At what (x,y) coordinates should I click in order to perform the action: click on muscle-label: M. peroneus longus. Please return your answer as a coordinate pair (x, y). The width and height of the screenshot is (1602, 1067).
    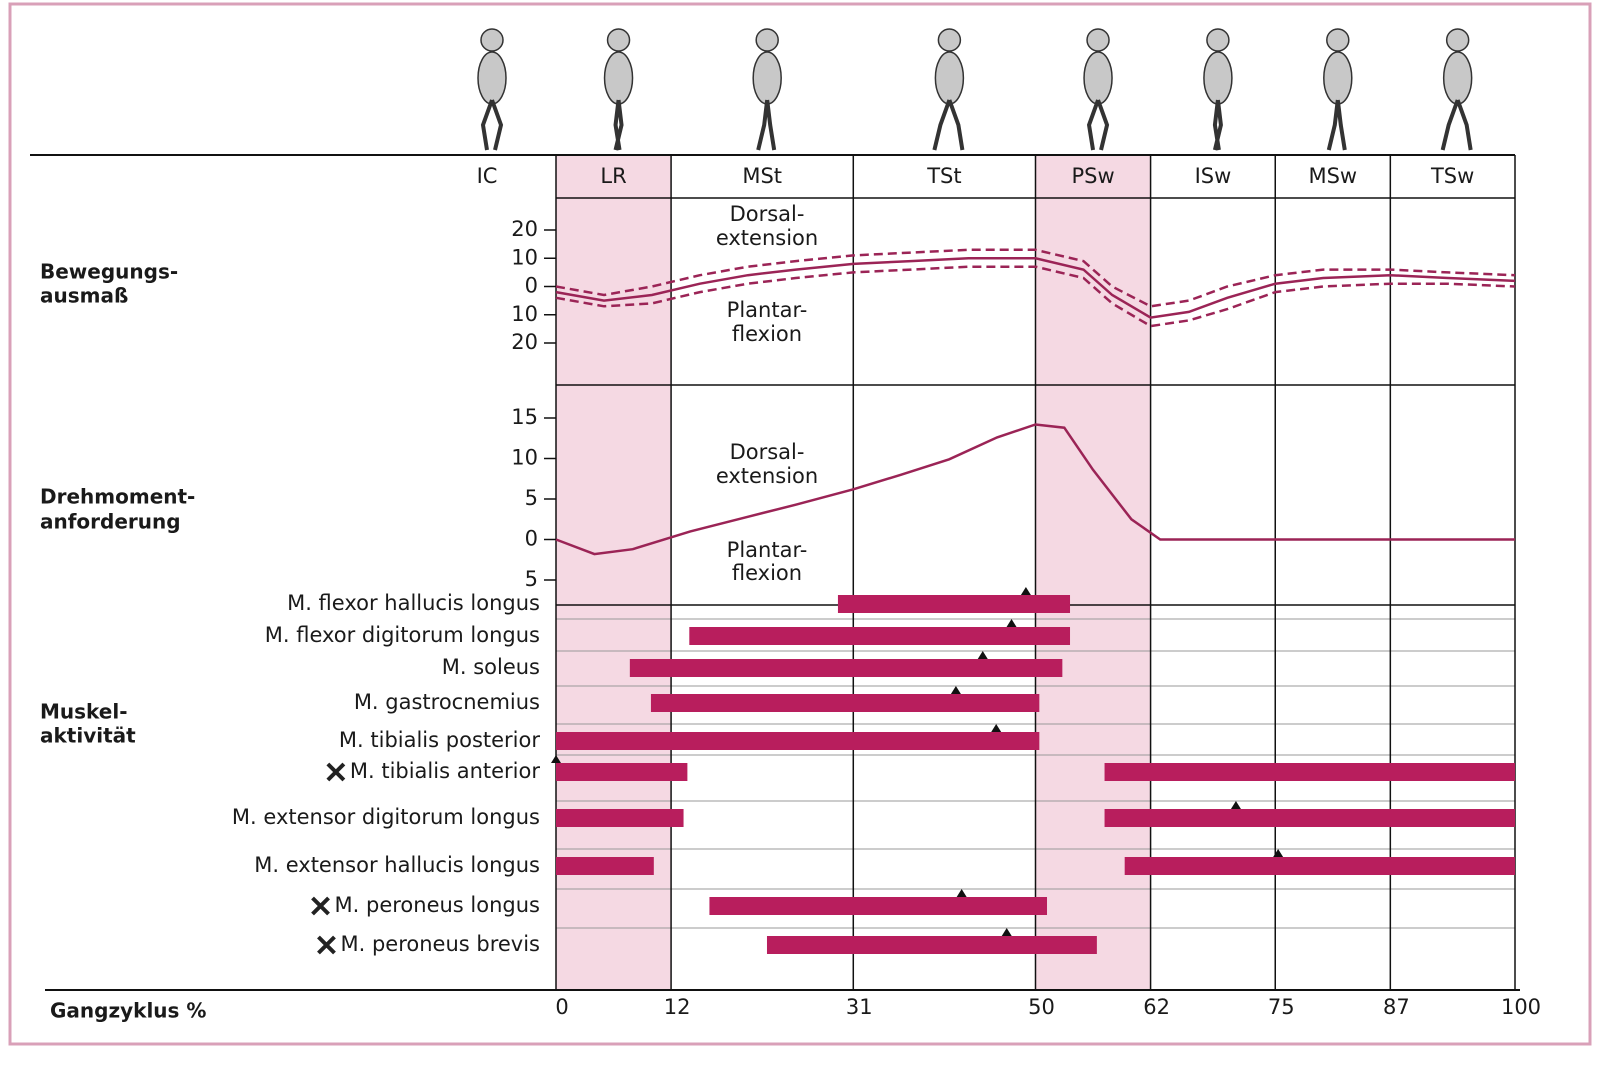
    Looking at the image, I should click on (437, 905).